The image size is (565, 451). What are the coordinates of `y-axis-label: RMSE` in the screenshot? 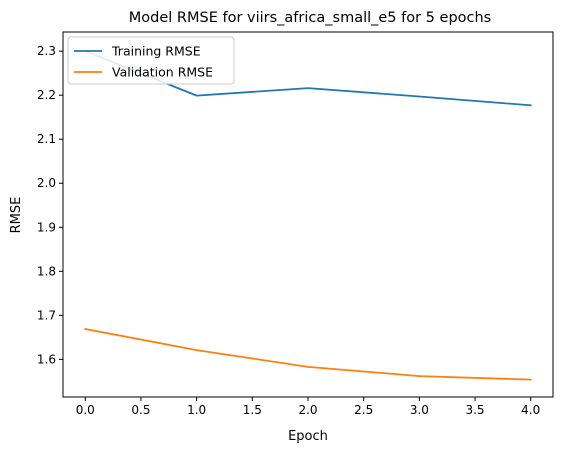 It's located at (16, 215).